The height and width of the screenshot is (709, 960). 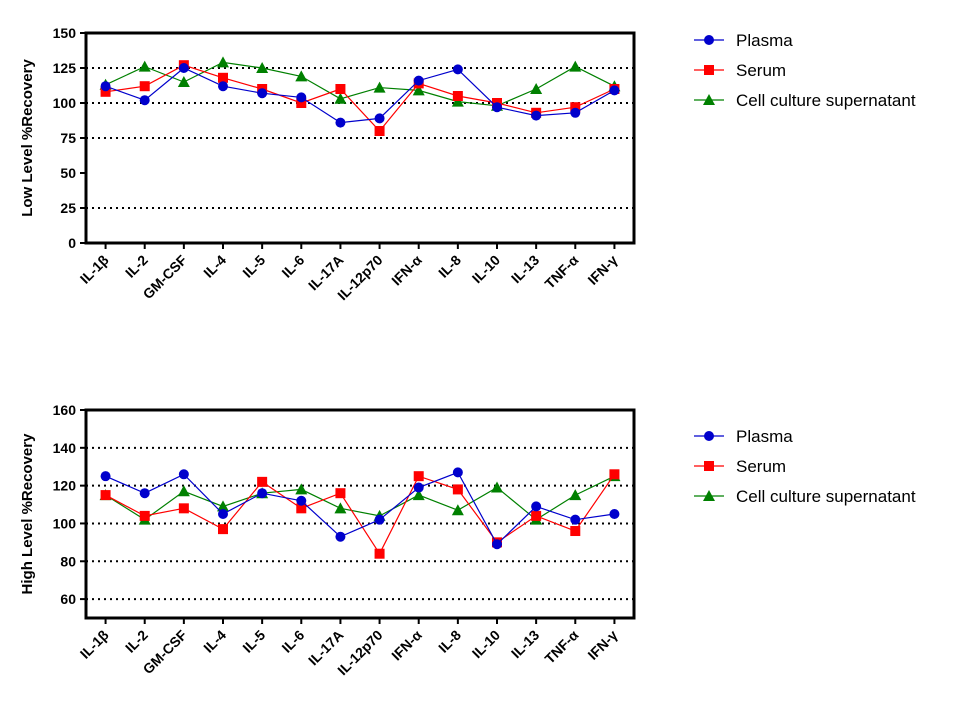 I want to click on y-tick-label: 0, so click(x=72, y=243).